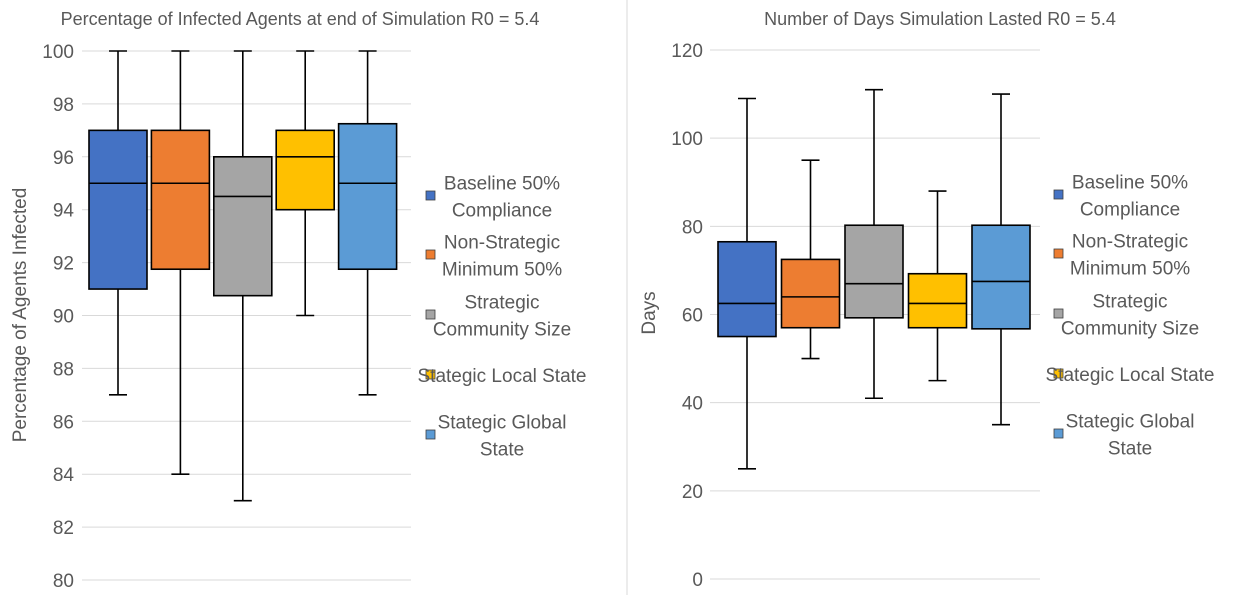 The image size is (1255, 595). What do you see at coordinates (20, 315) in the screenshot?
I see `y-axis-label: Percentage of Agents Infected` at bounding box center [20, 315].